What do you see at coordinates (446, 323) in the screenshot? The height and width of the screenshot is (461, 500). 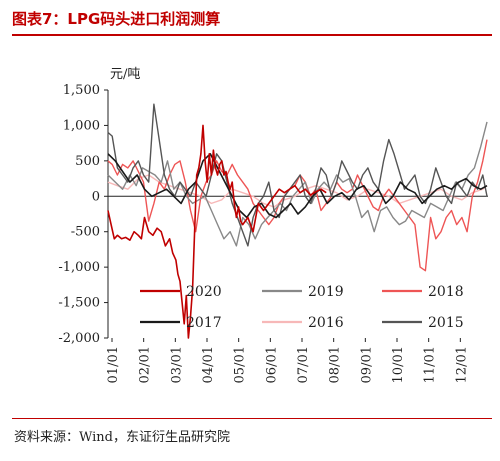 I see `legend-label-2015: 2015` at bounding box center [446, 323].